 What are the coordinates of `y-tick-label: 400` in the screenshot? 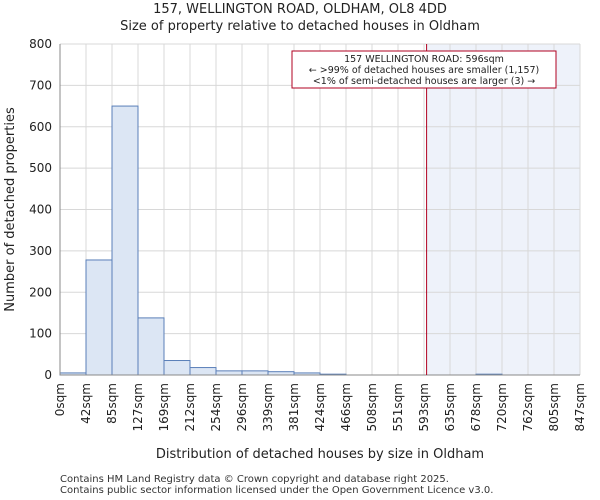 It's located at (40, 210).